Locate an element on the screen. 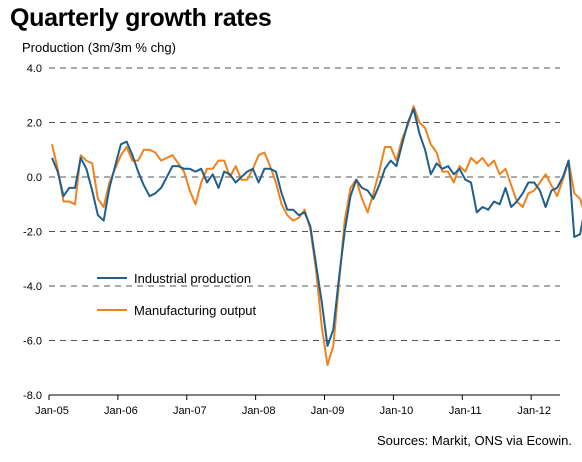  y-tick-labels: 4.0 2.0 0.0 -2.0 -4.0 -6.0 -8.0 is located at coordinates (32, 232).